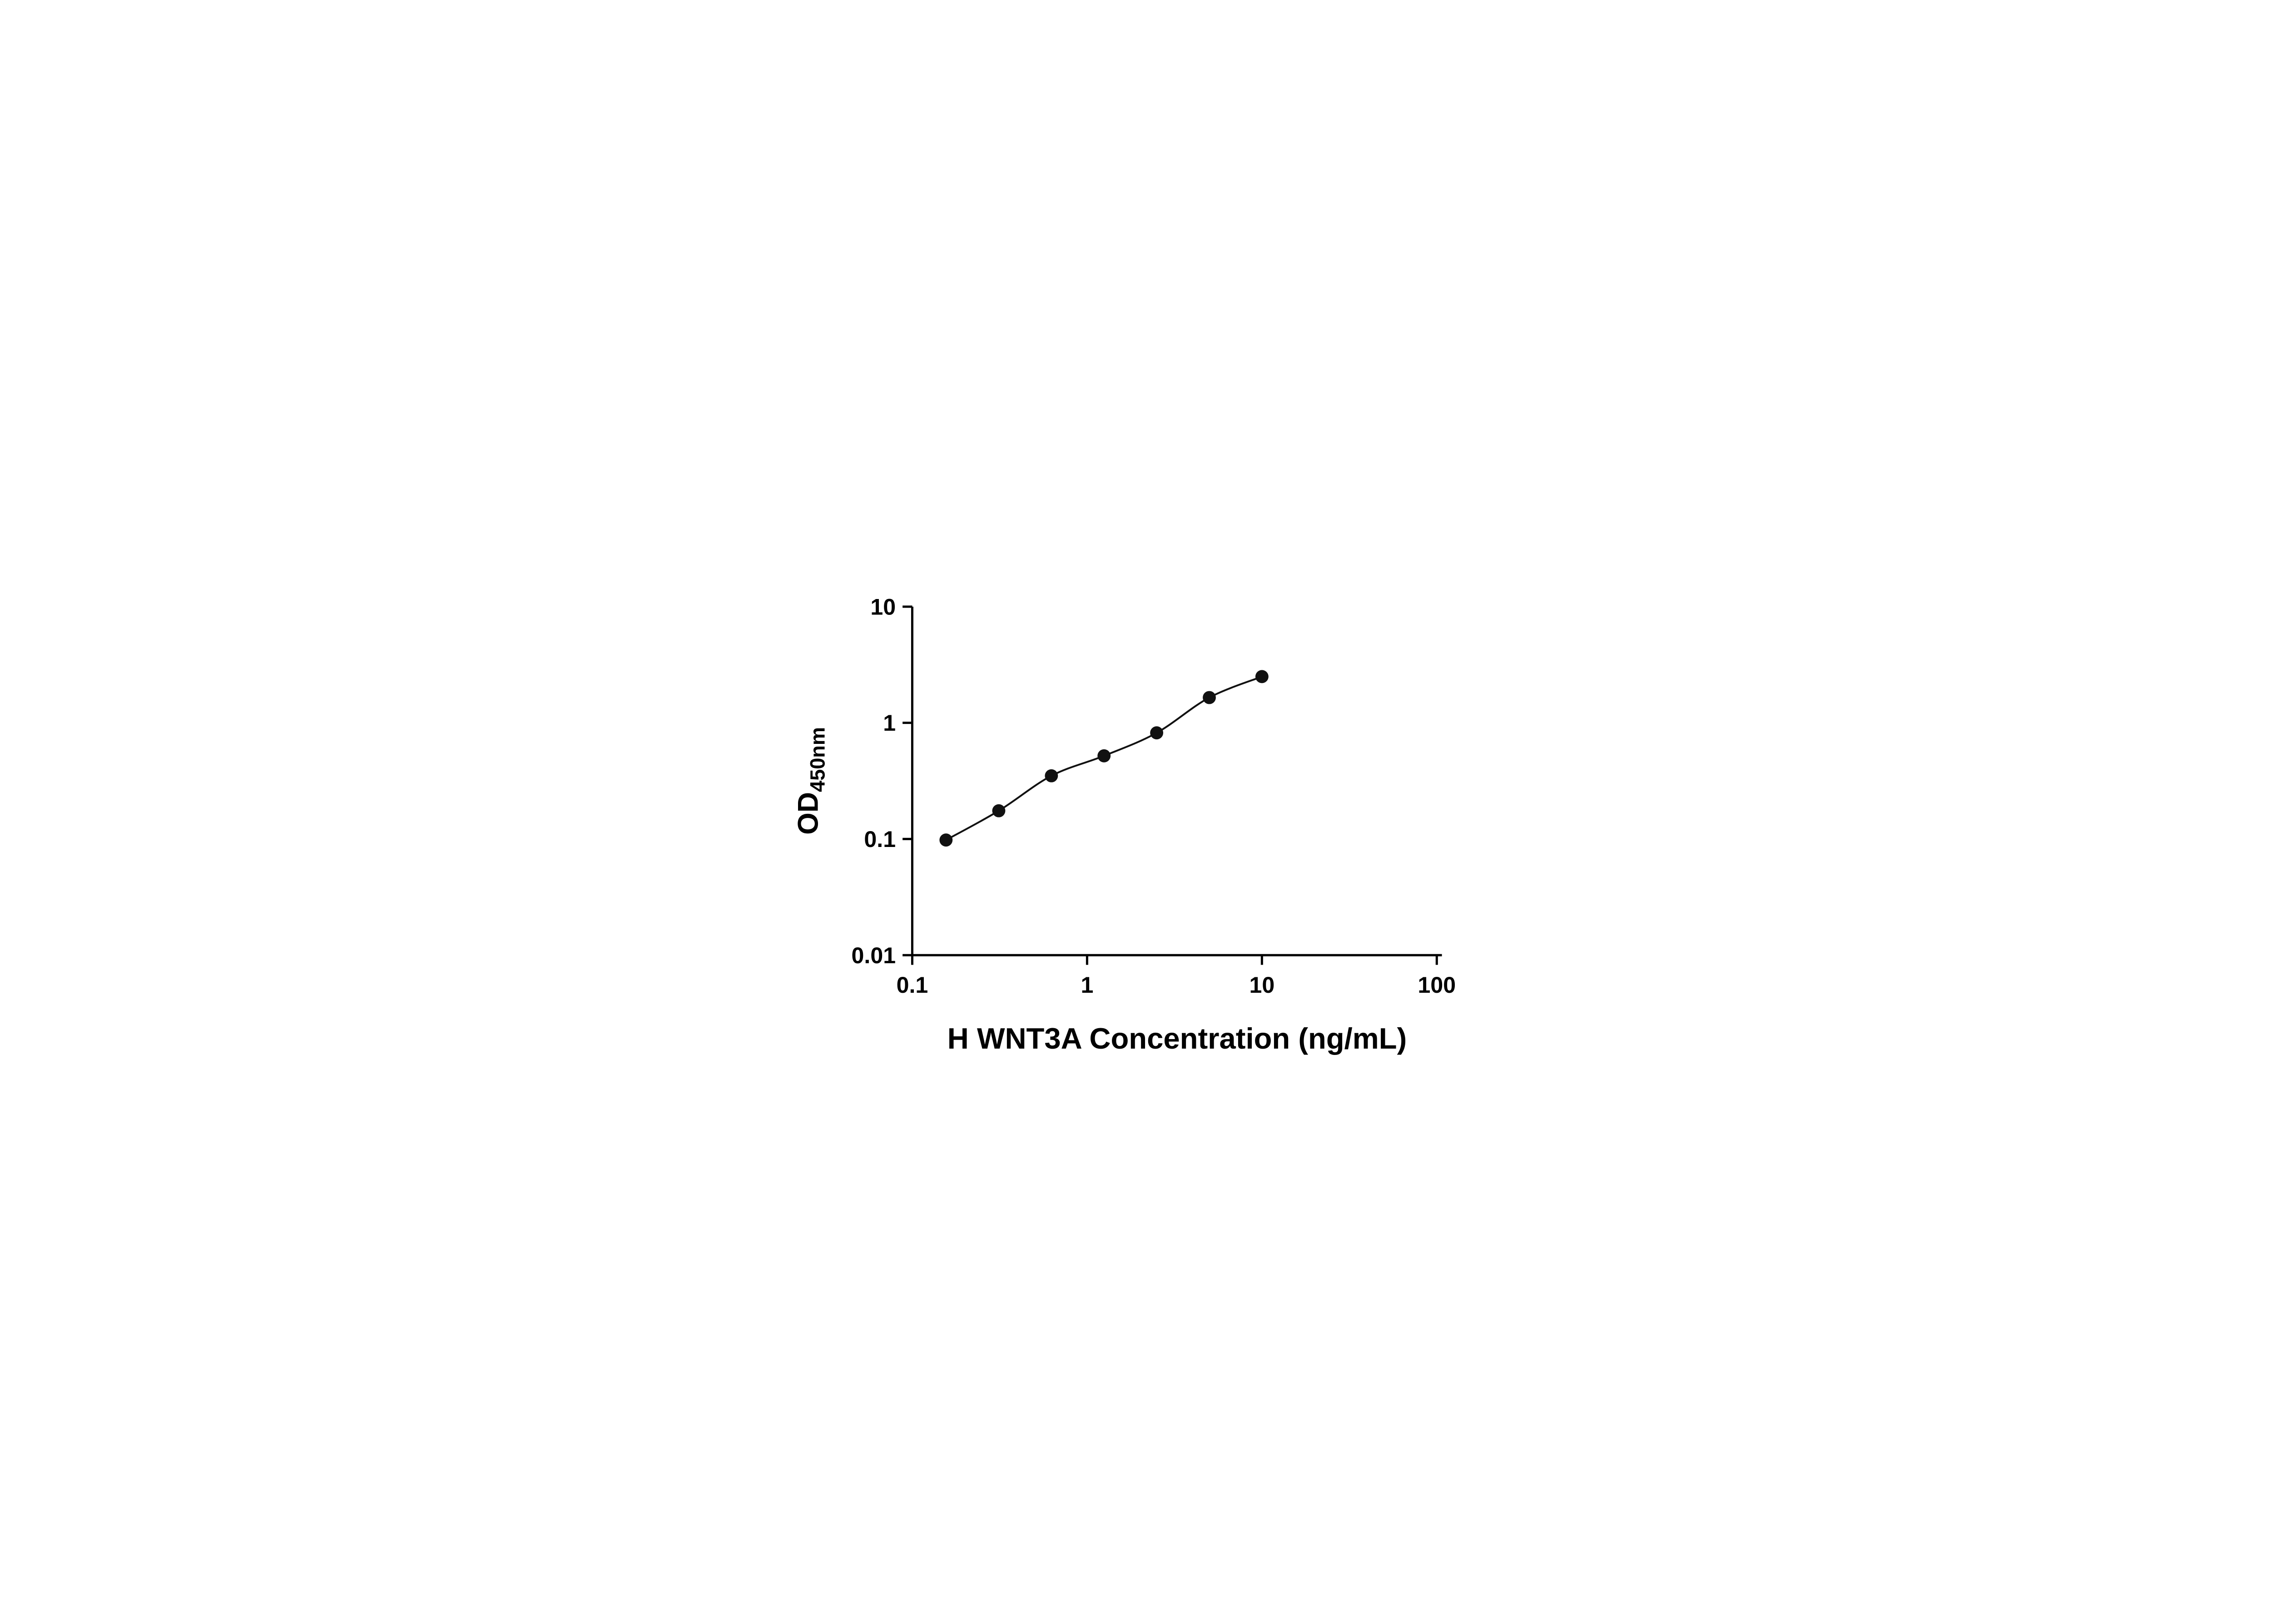 This screenshot has width=2271, height=1624. I want to click on y-axis-title-subscript: 450nm, so click(817, 759).